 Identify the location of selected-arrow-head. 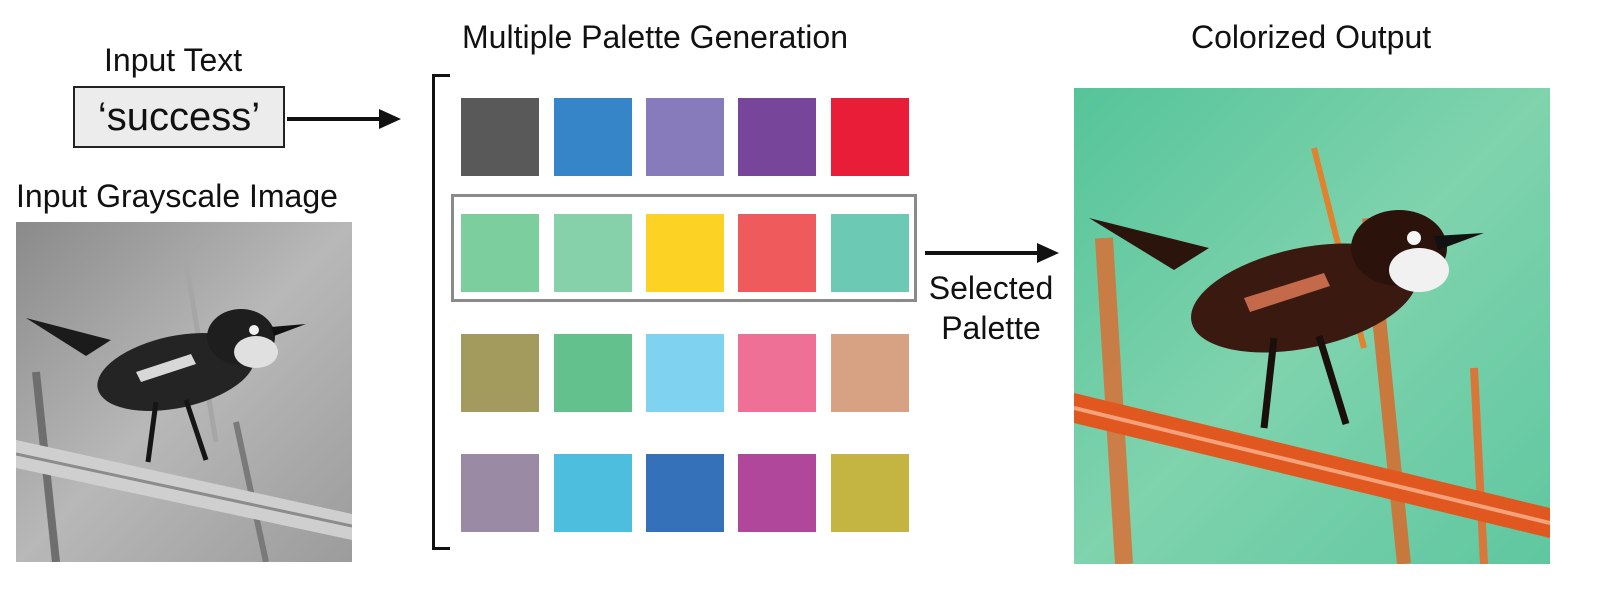
(1048, 253).